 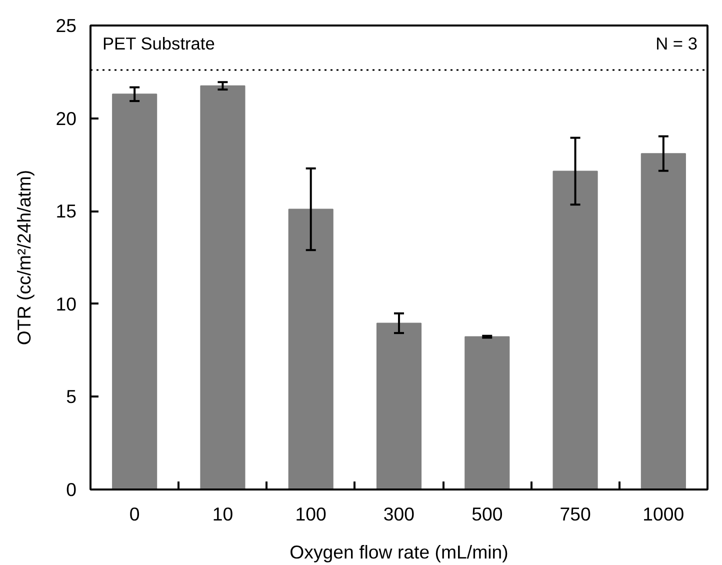 What do you see at coordinates (663, 514) in the screenshot?
I see `x-tick-label: 1000` at bounding box center [663, 514].